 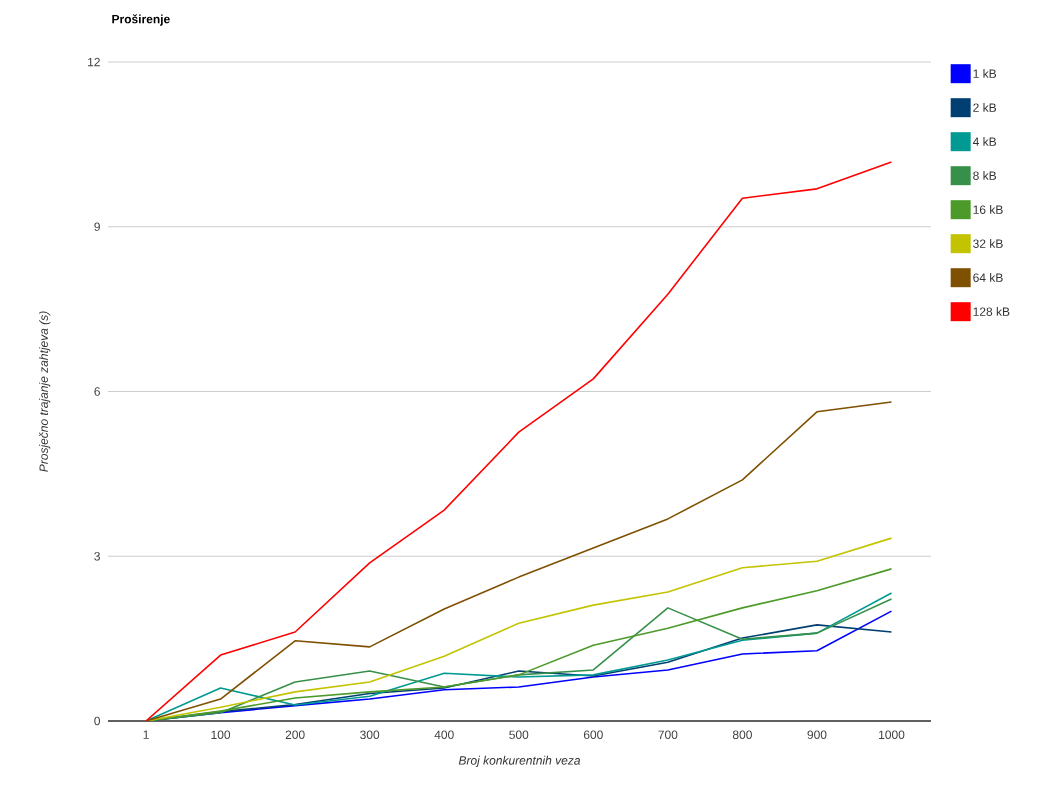 What do you see at coordinates (97, 391) in the screenshot?
I see `y-tick-label: 6` at bounding box center [97, 391].